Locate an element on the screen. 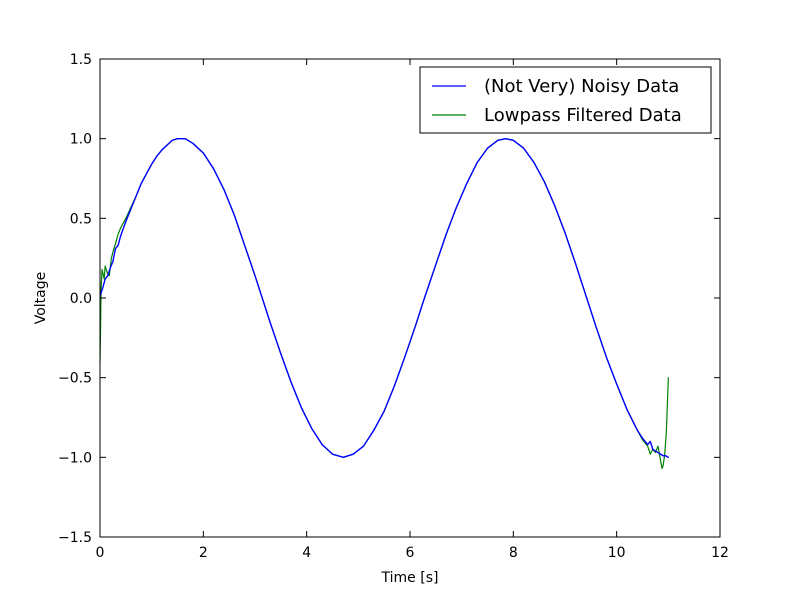 This screenshot has height=597, width=800. x-tick-label: 2 is located at coordinates (203, 553).